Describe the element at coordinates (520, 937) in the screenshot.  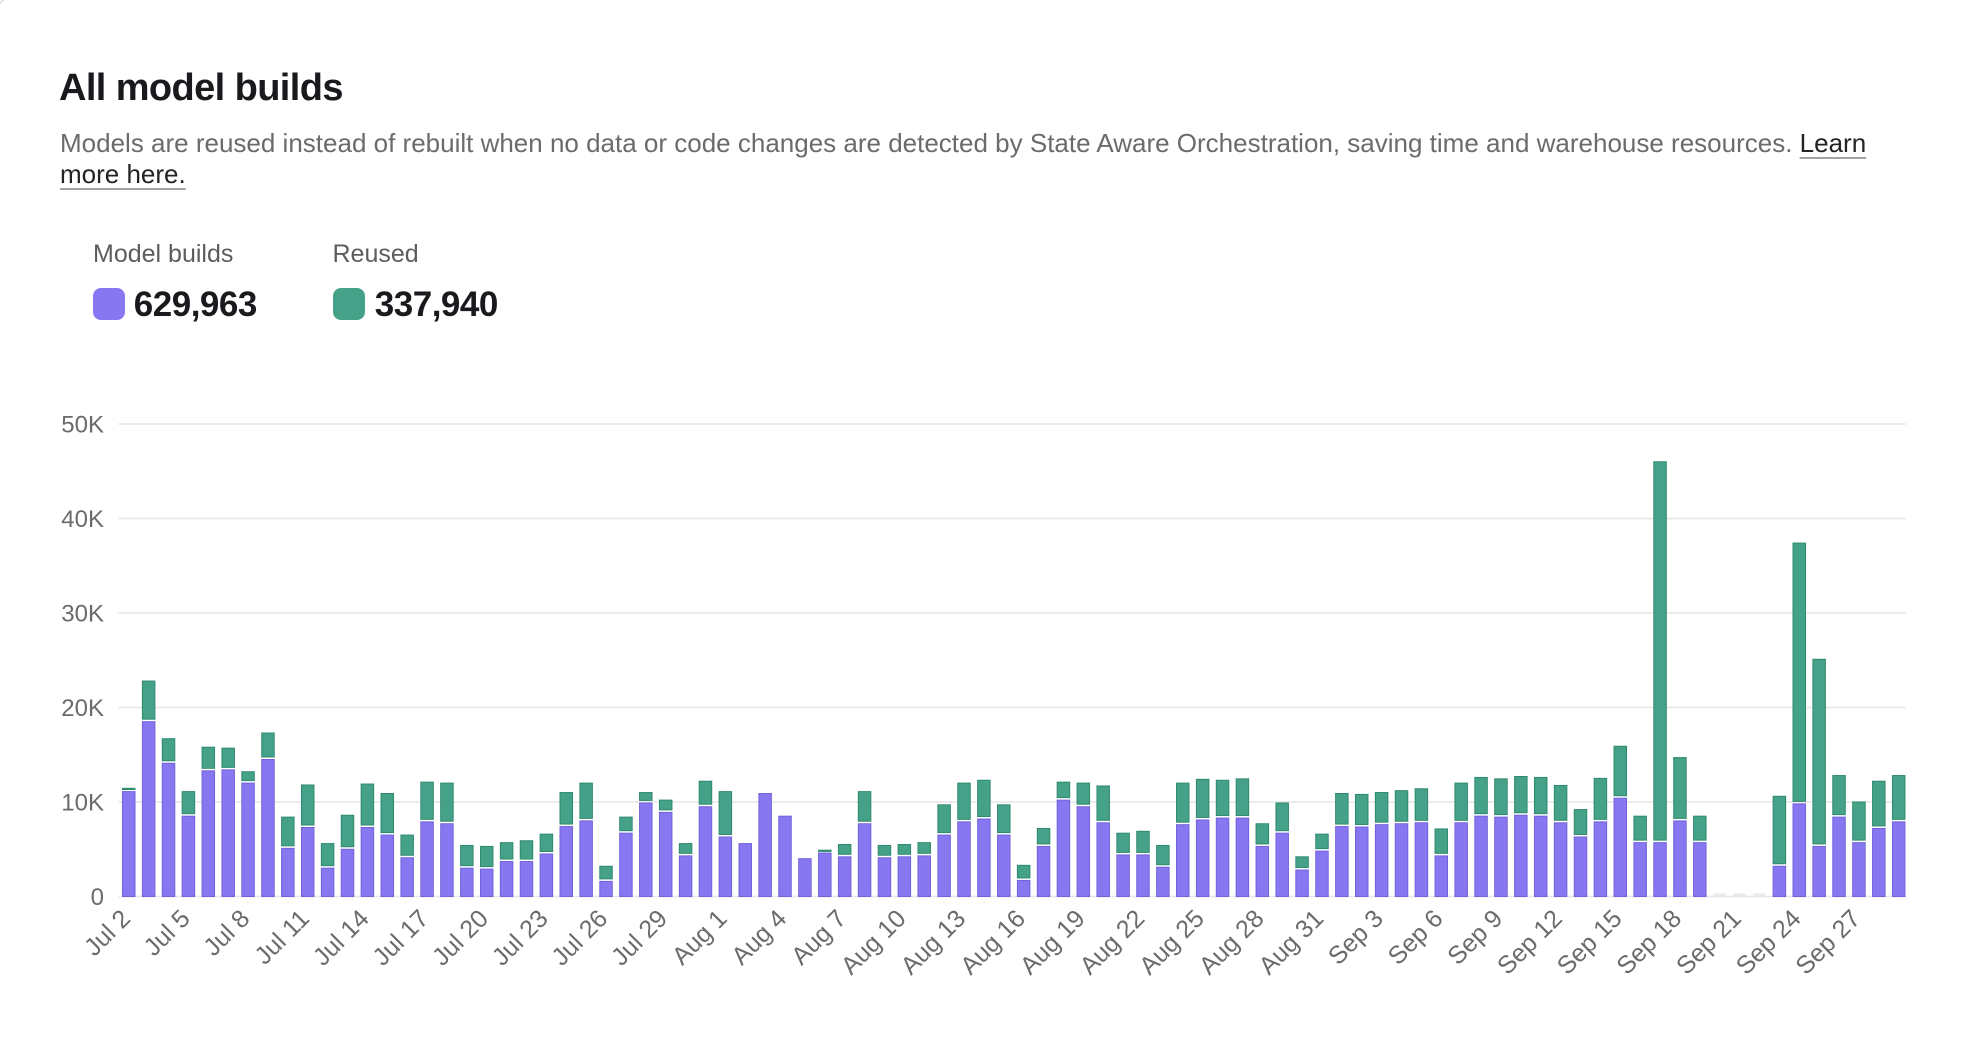
I see `svg-text: Jul 23` at that location.